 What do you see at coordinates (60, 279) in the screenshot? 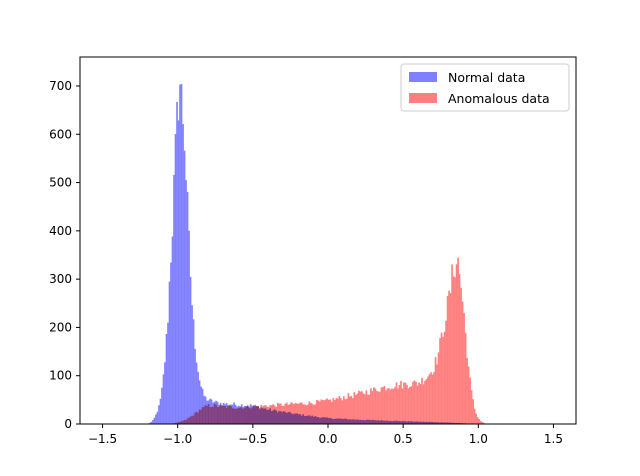
I see `y-tick-label: 300` at bounding box center [60, 279].